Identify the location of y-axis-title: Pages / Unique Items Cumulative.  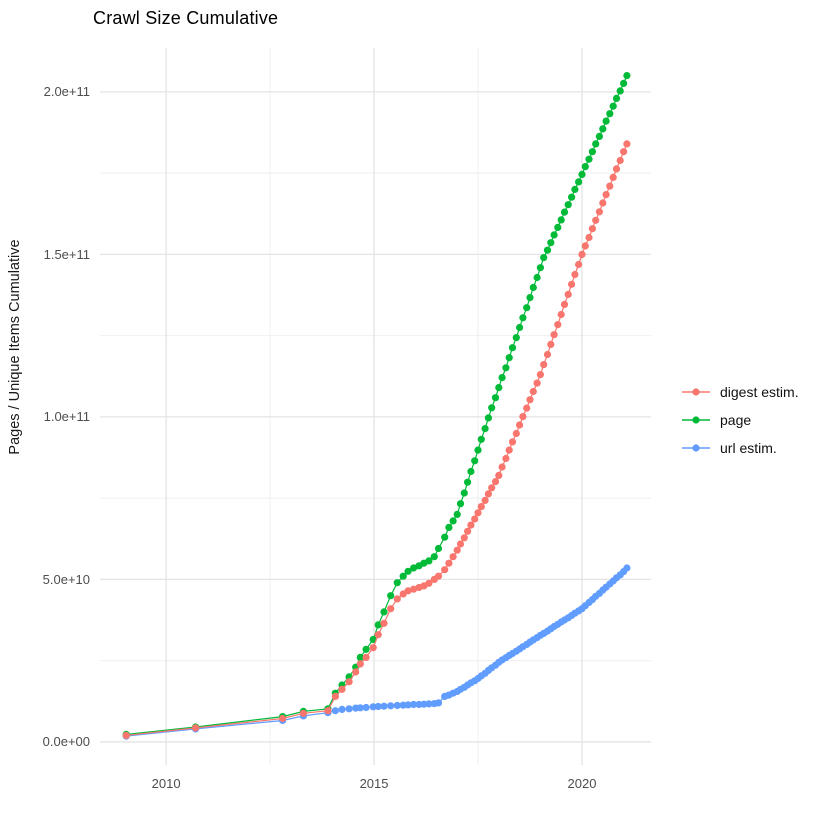
(15, 347).